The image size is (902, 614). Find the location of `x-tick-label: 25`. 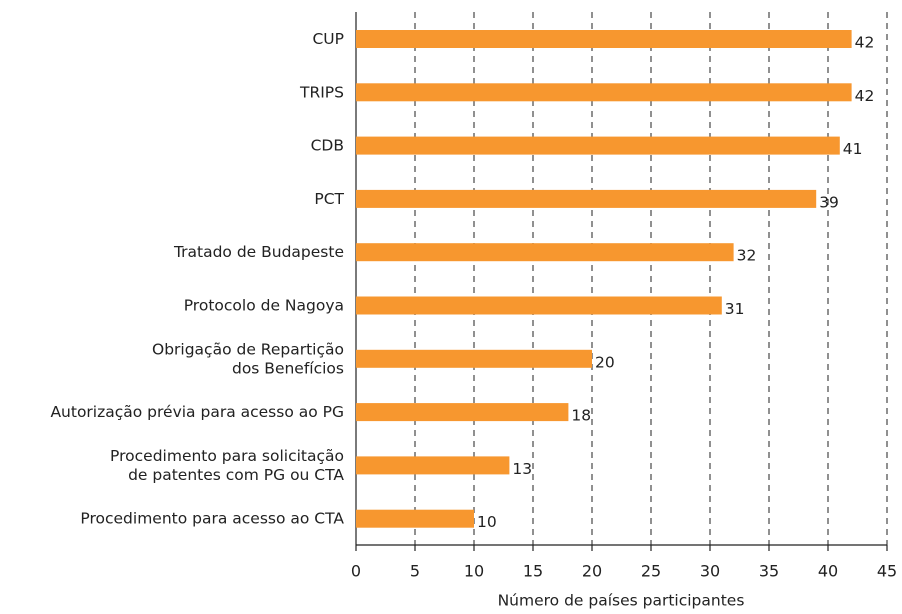

x-tick-label: 25 is located at coordinates (651, 571).